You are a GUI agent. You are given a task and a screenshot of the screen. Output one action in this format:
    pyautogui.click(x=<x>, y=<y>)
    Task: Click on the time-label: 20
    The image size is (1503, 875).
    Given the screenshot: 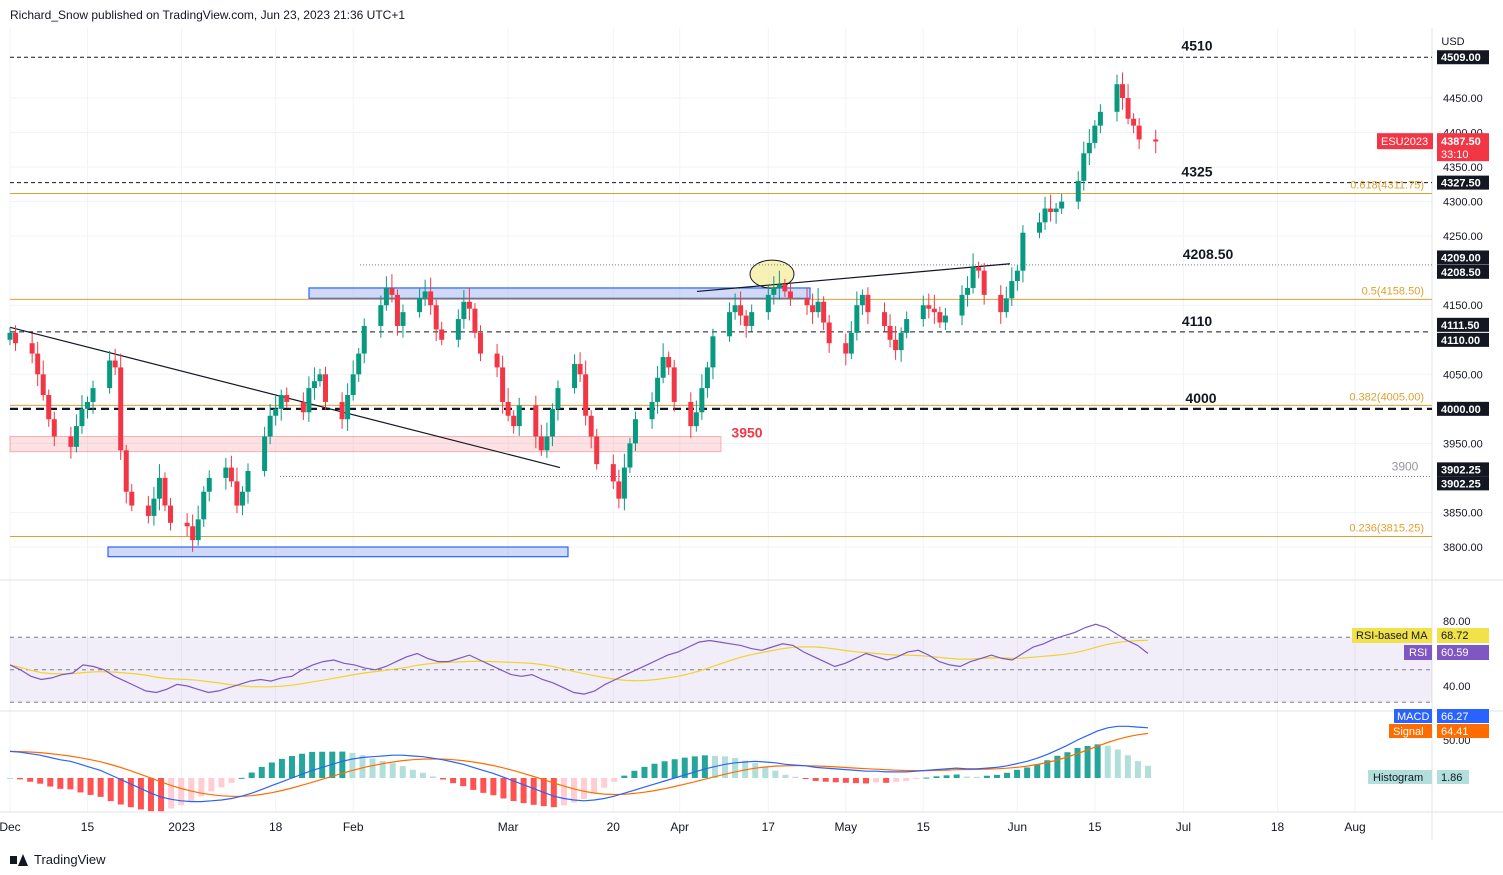 What is the action you would take?
    pyautogui.click(x=614, y=827)
    